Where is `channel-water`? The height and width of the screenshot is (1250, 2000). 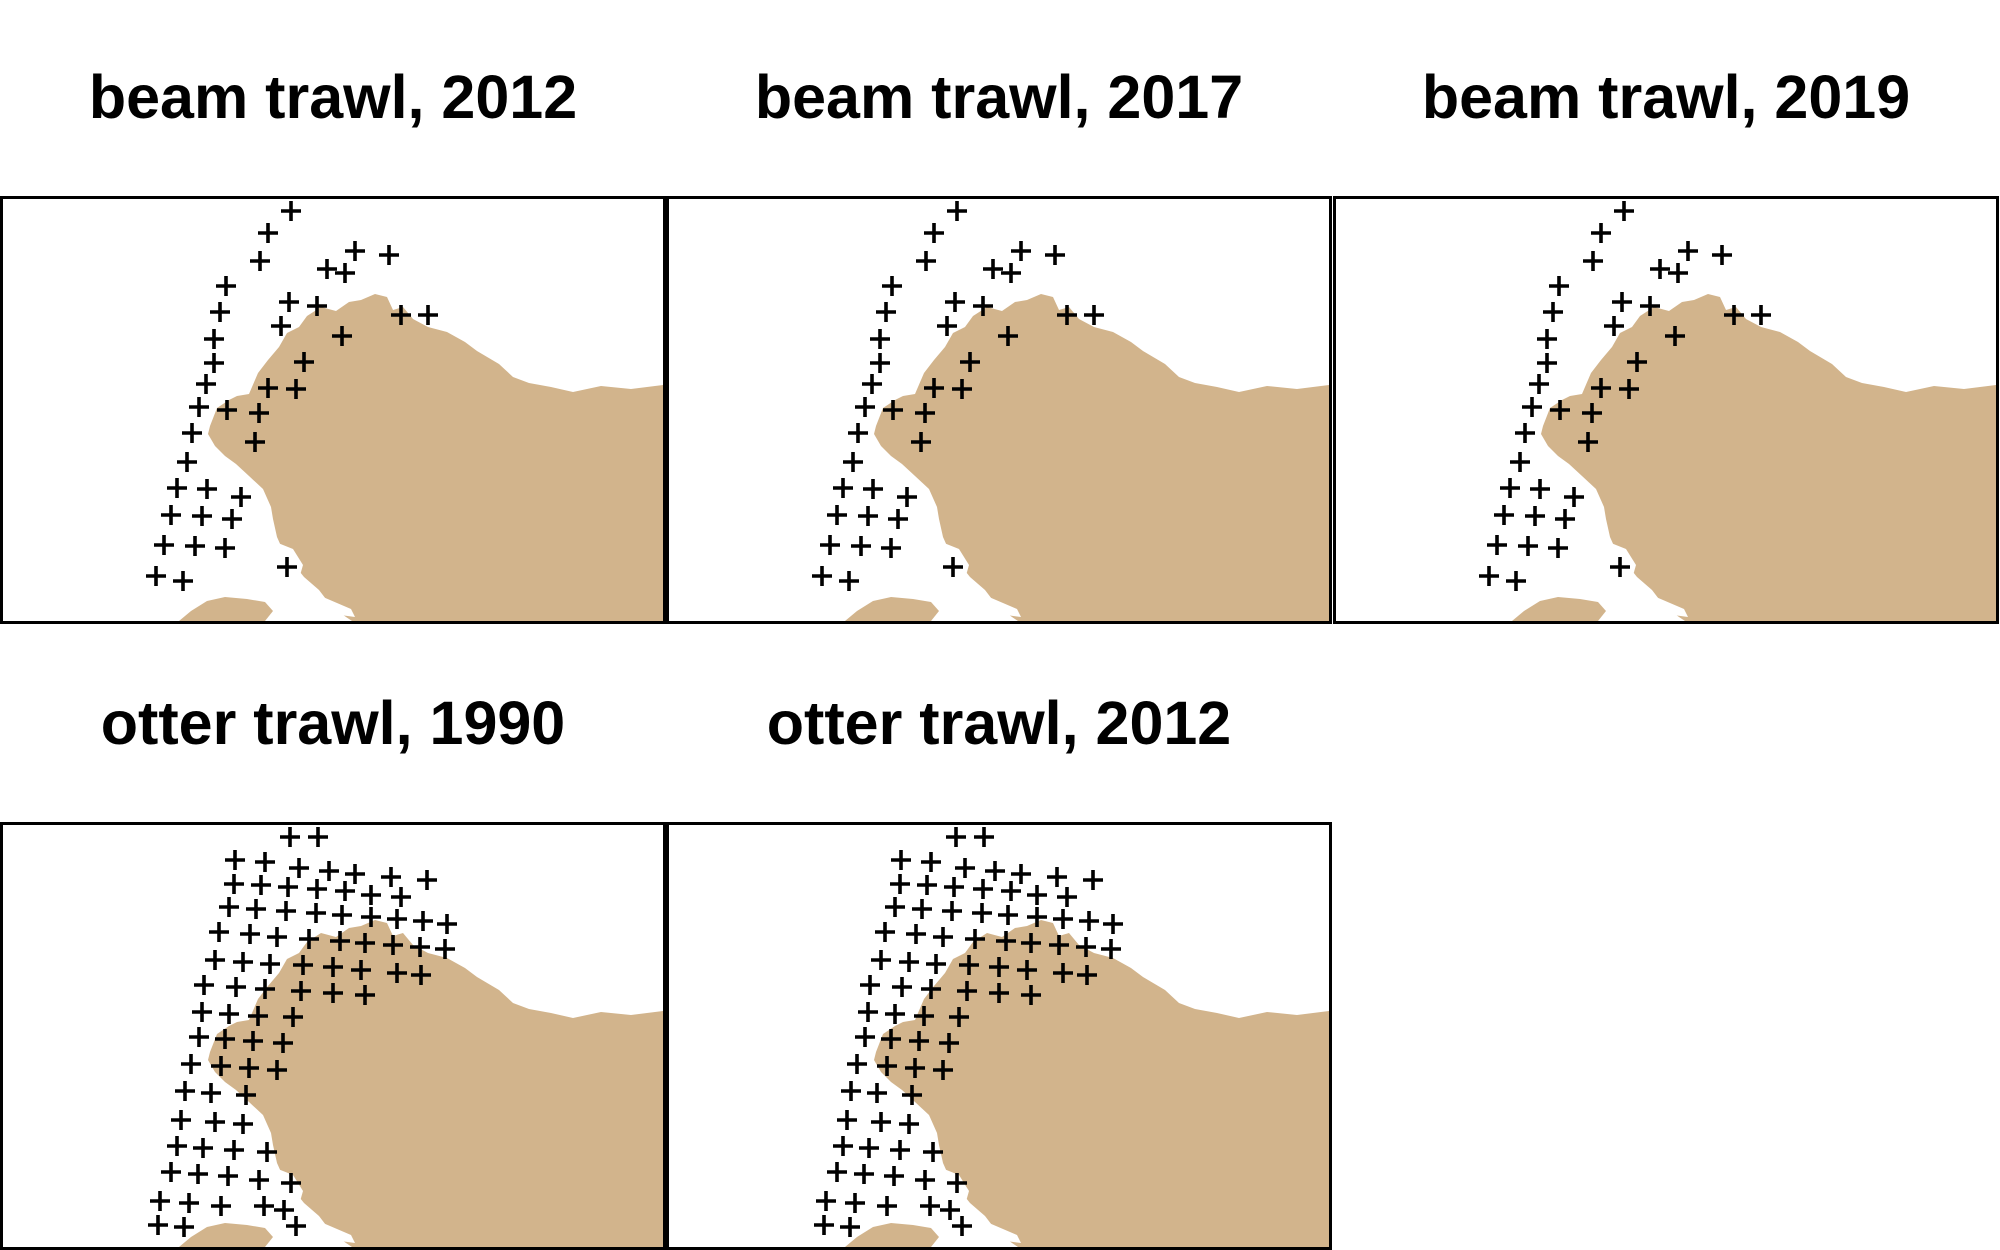
channel-water is located at coordinates (1643, 604).